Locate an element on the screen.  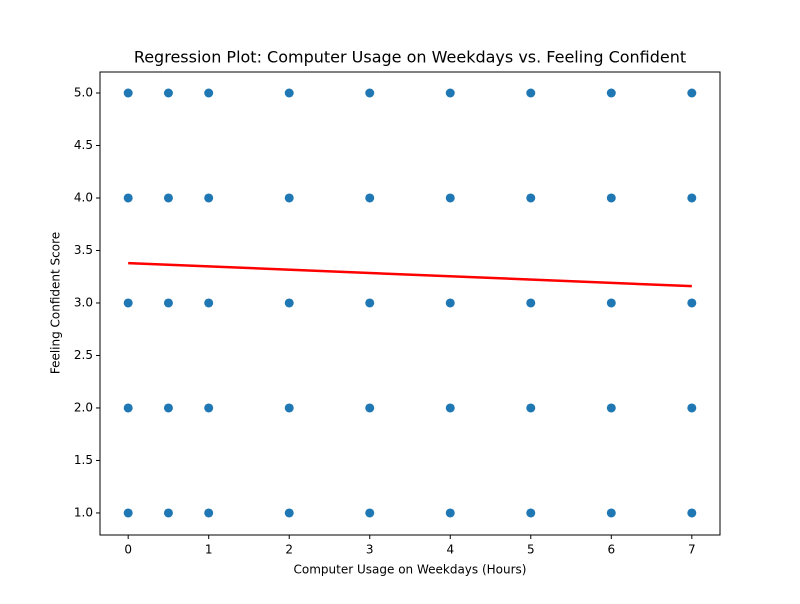
y-tick-label: 3.0 is located at coordinates (83, 302).